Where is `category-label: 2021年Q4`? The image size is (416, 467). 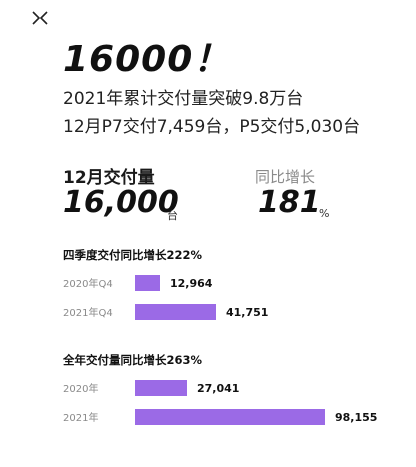 category-label: 2021年Q4 is located at coordinates (88, 312).